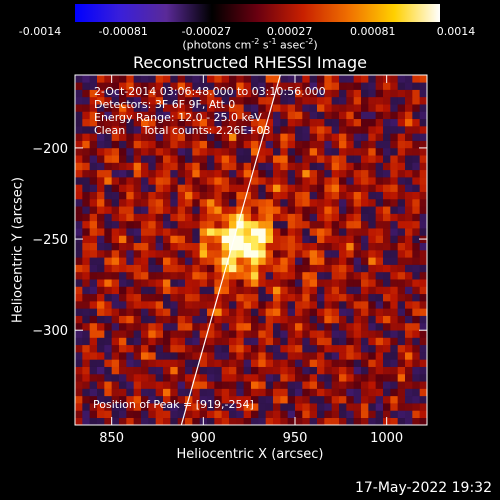  I want to click on y-tick-label: −200, so click(50, 149).